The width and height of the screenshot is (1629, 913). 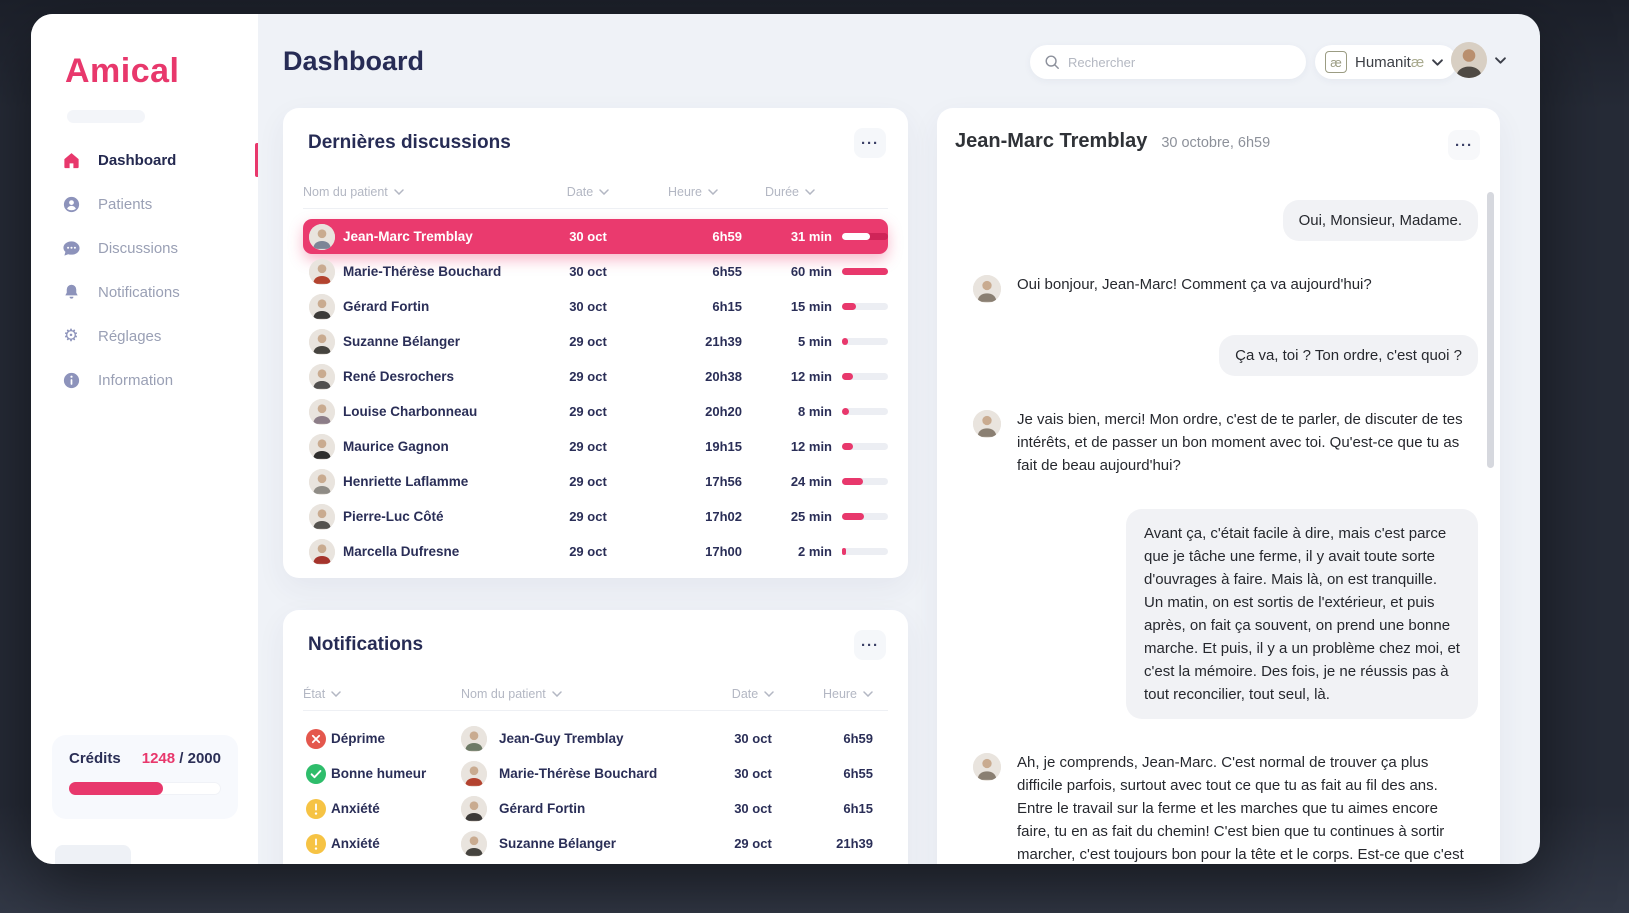 I want to click on discussion-row: Louise Charbonneau 29 oct 20h20 8 min, so click(x=595, y=411).